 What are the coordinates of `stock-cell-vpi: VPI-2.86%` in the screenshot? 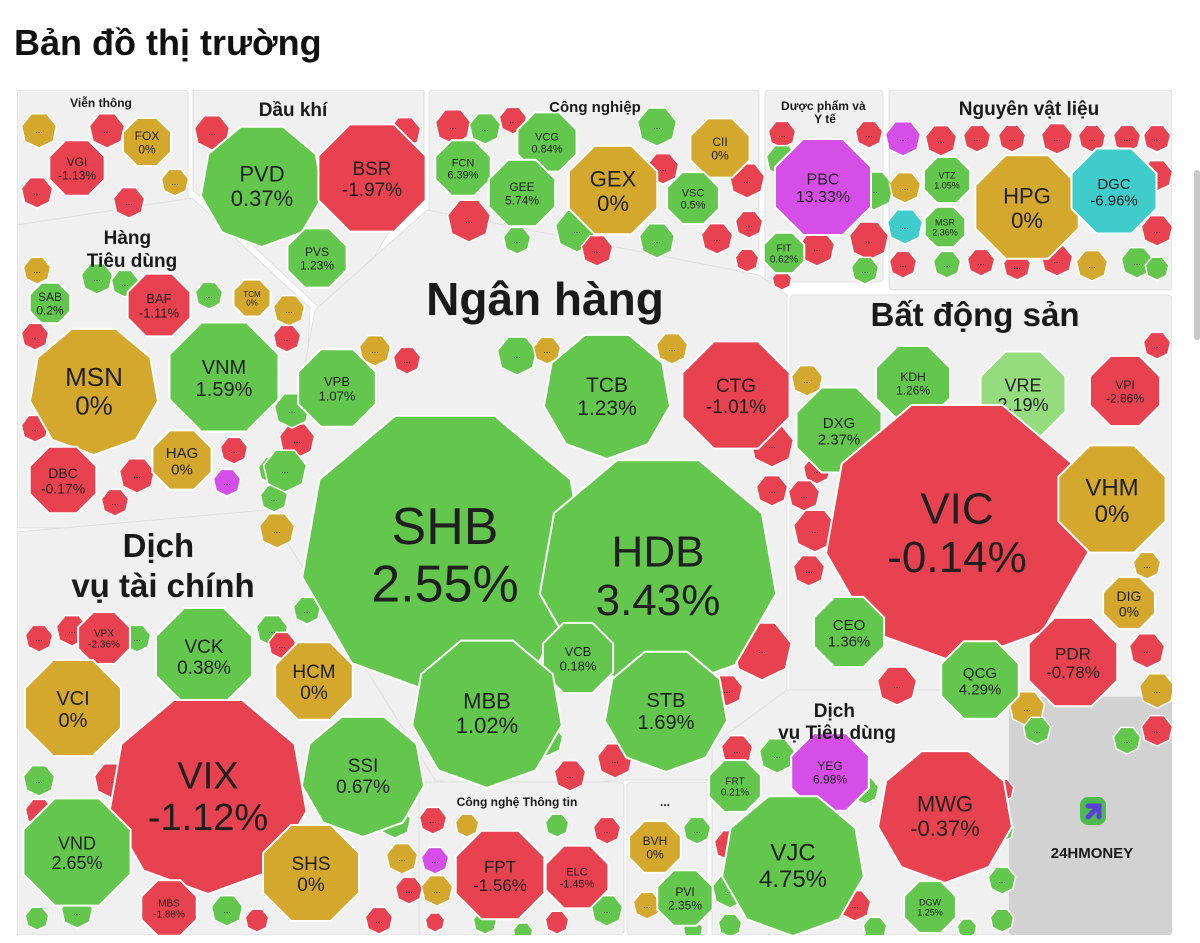 It's located at (1125, 391).